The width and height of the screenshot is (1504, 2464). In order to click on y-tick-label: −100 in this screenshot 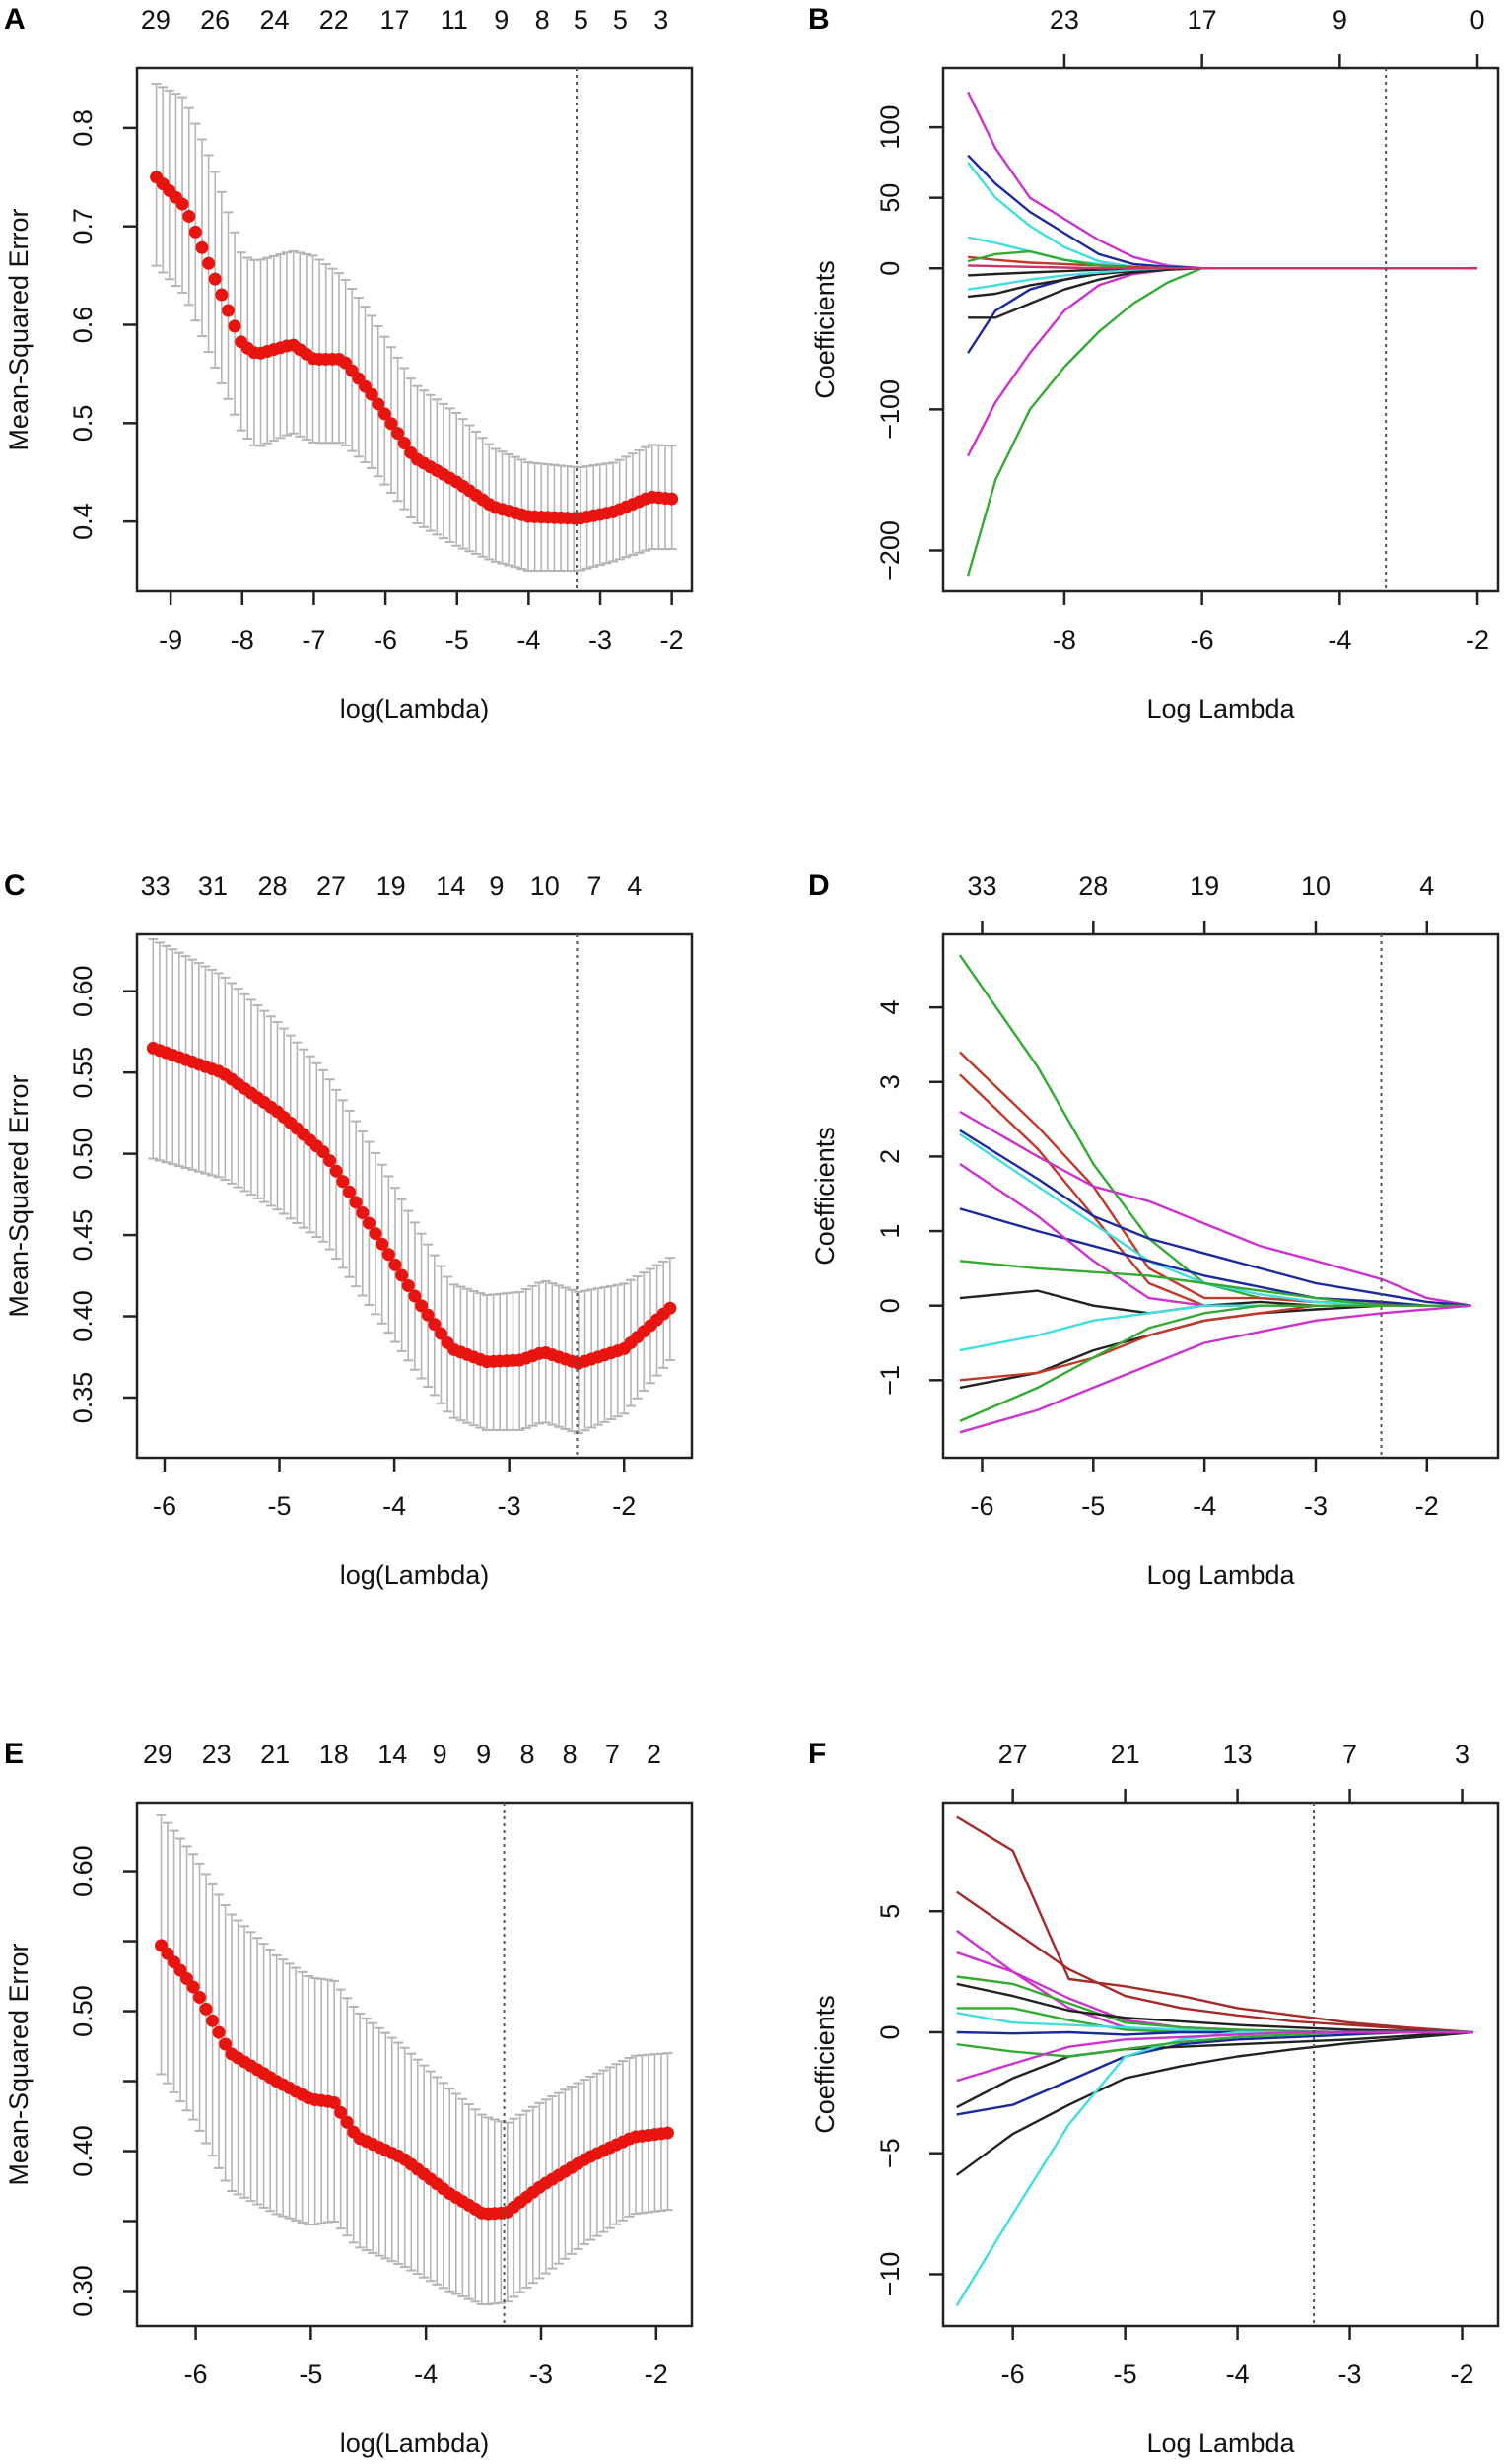, I will do `click(890, 409)`.